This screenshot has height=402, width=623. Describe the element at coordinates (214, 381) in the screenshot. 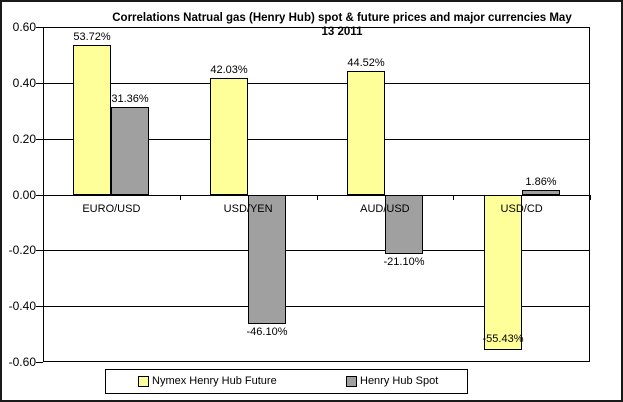

I see `legend-label-nymex-henry-hub-future: Nymex Henry Hub Future` at that location.